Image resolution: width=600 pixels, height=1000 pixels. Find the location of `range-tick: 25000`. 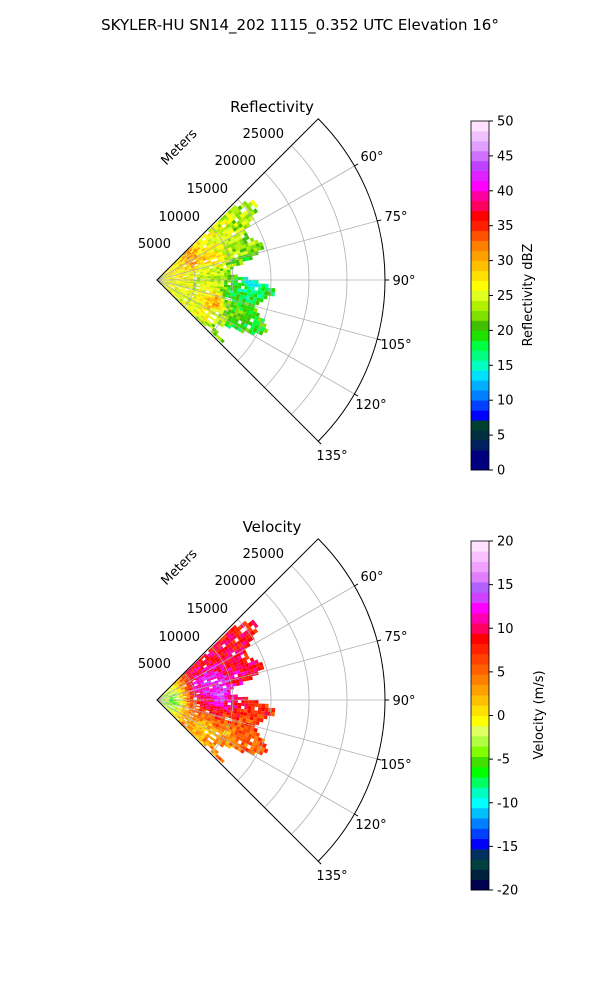

range-tick: 25000 is located at coordinates (263, 554).